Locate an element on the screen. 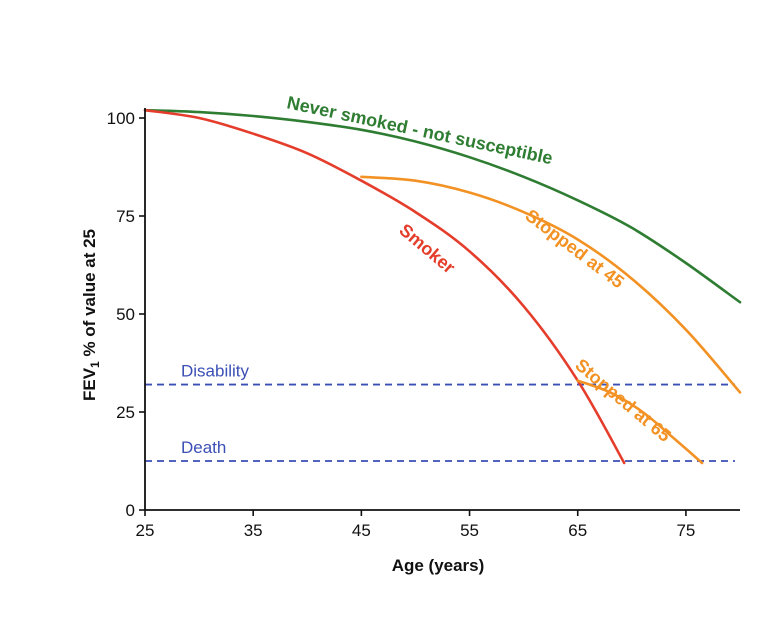 This screenshot has width=776, height=622. y-tick-label: 50 is located at coordinates (125, 314).